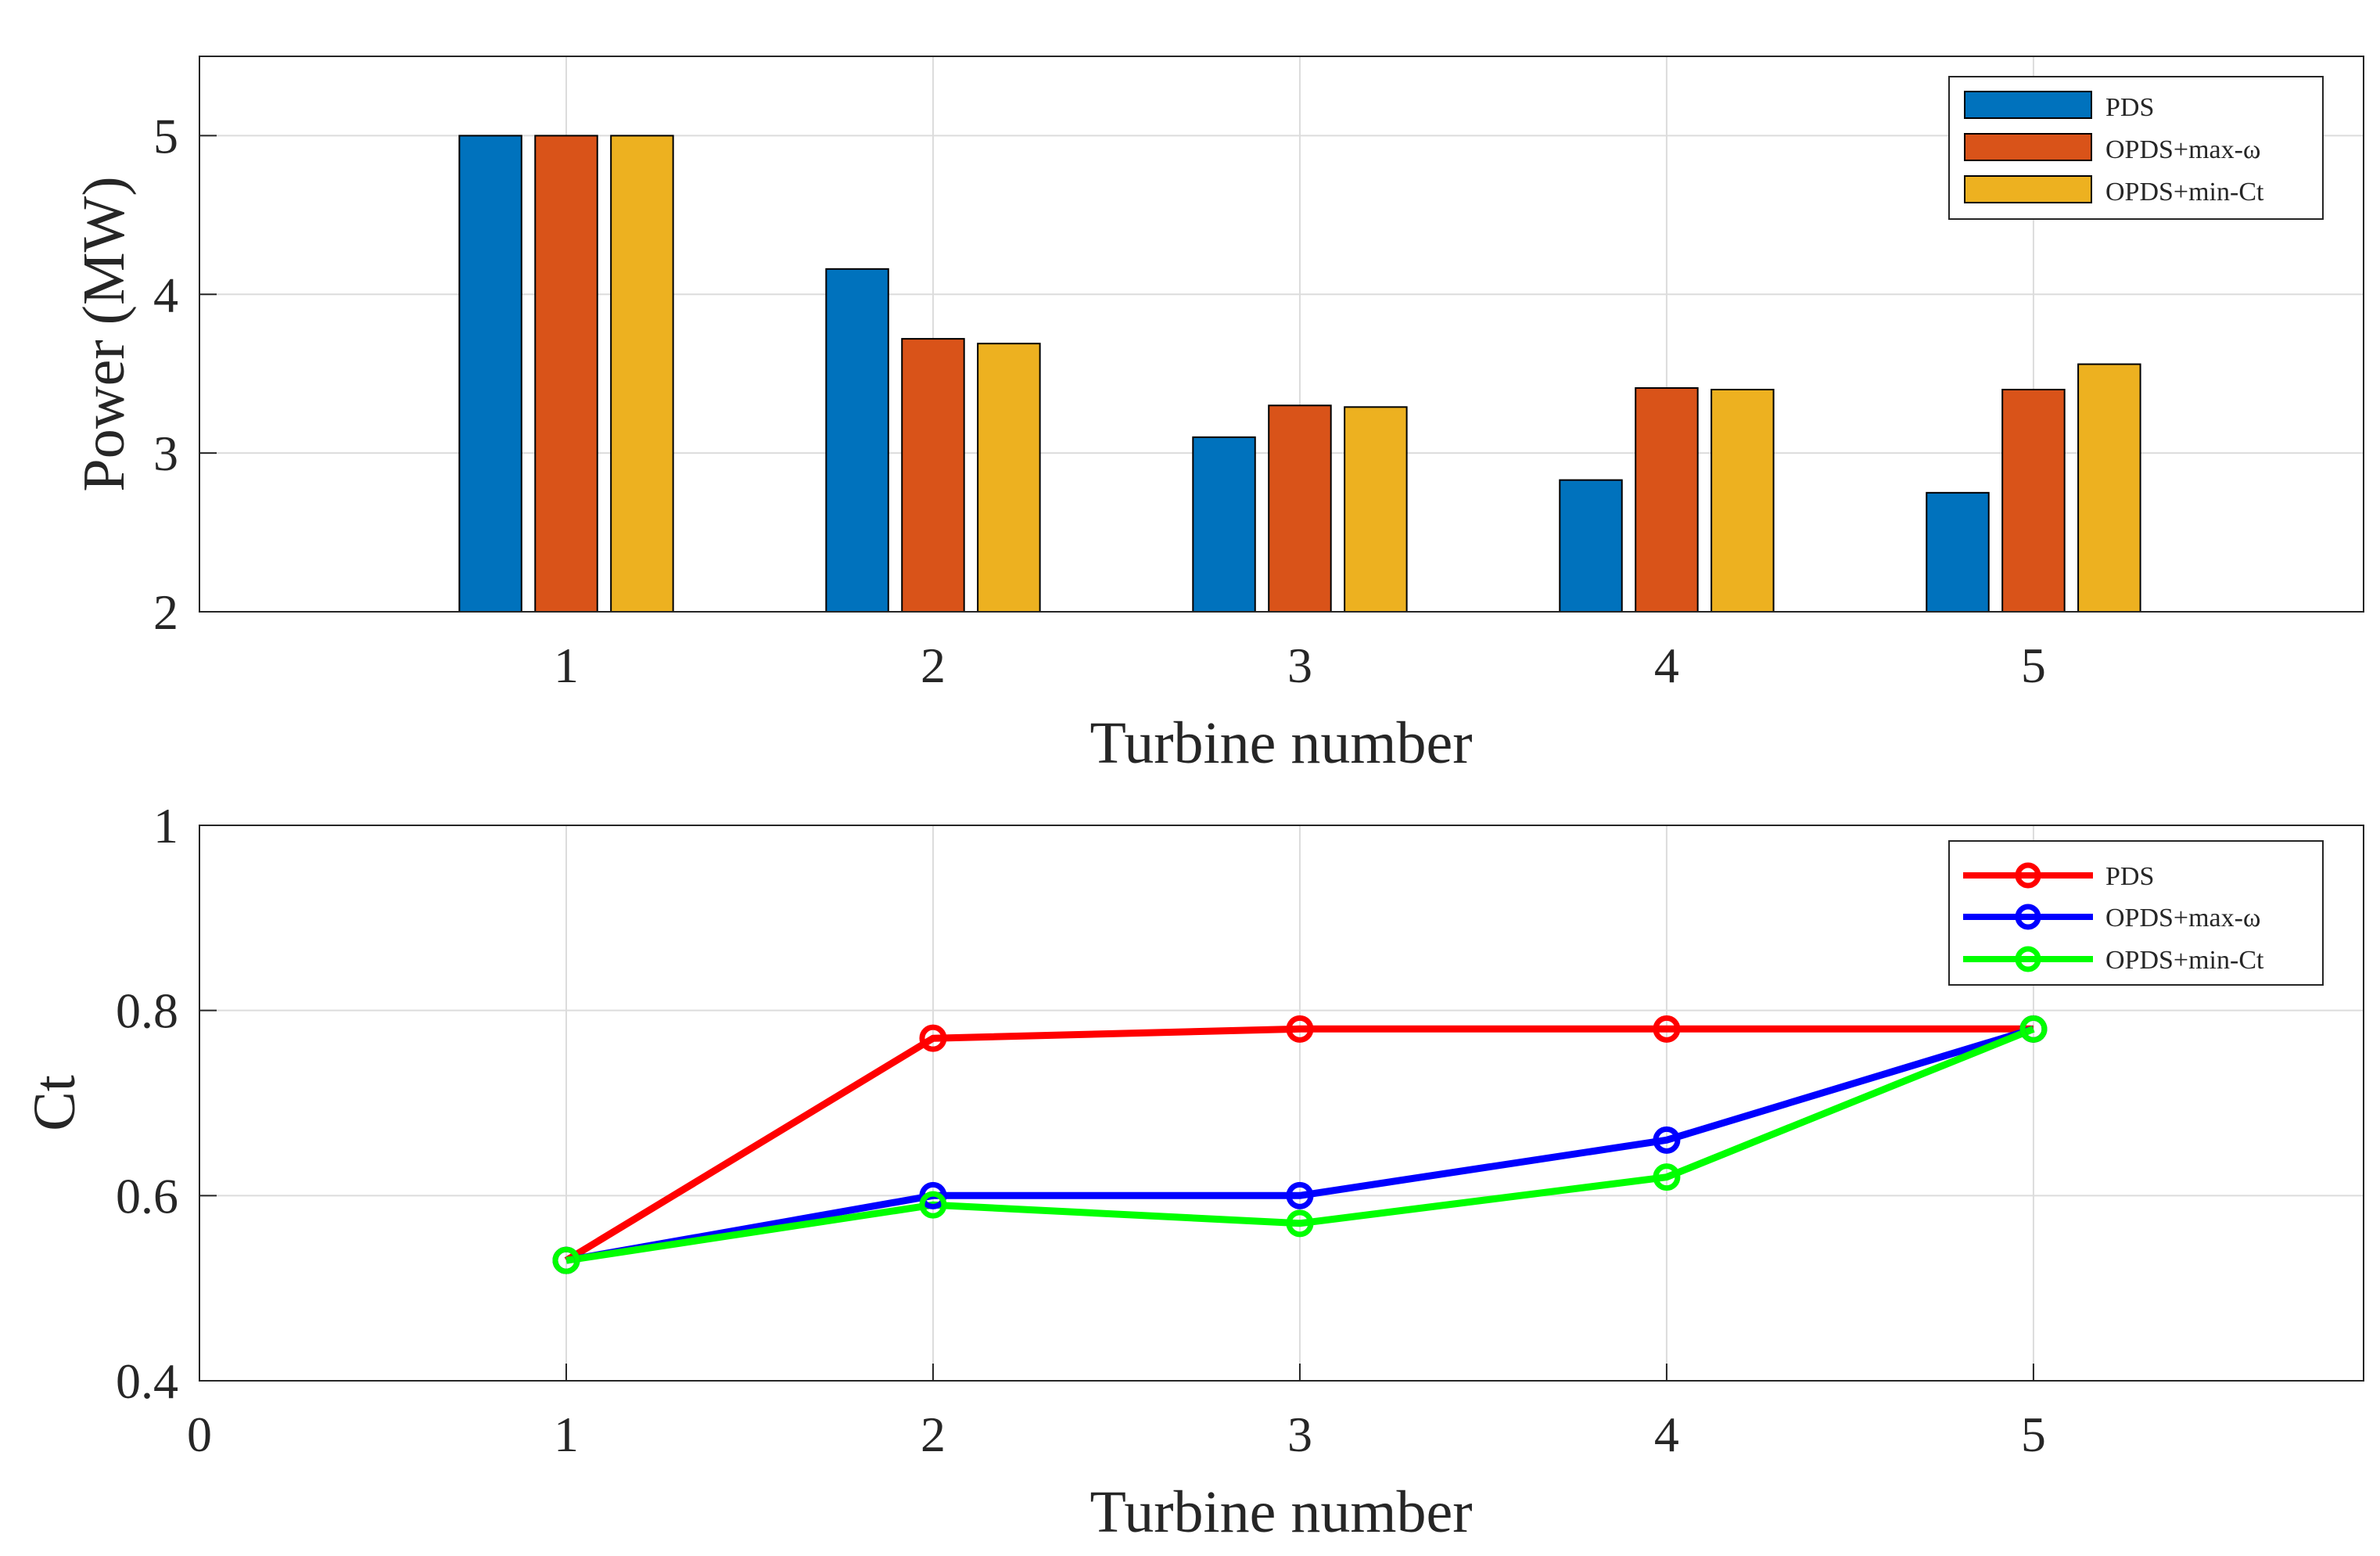  I want to click on ct-y-tick-label: 0.6, so click(147, 1196).